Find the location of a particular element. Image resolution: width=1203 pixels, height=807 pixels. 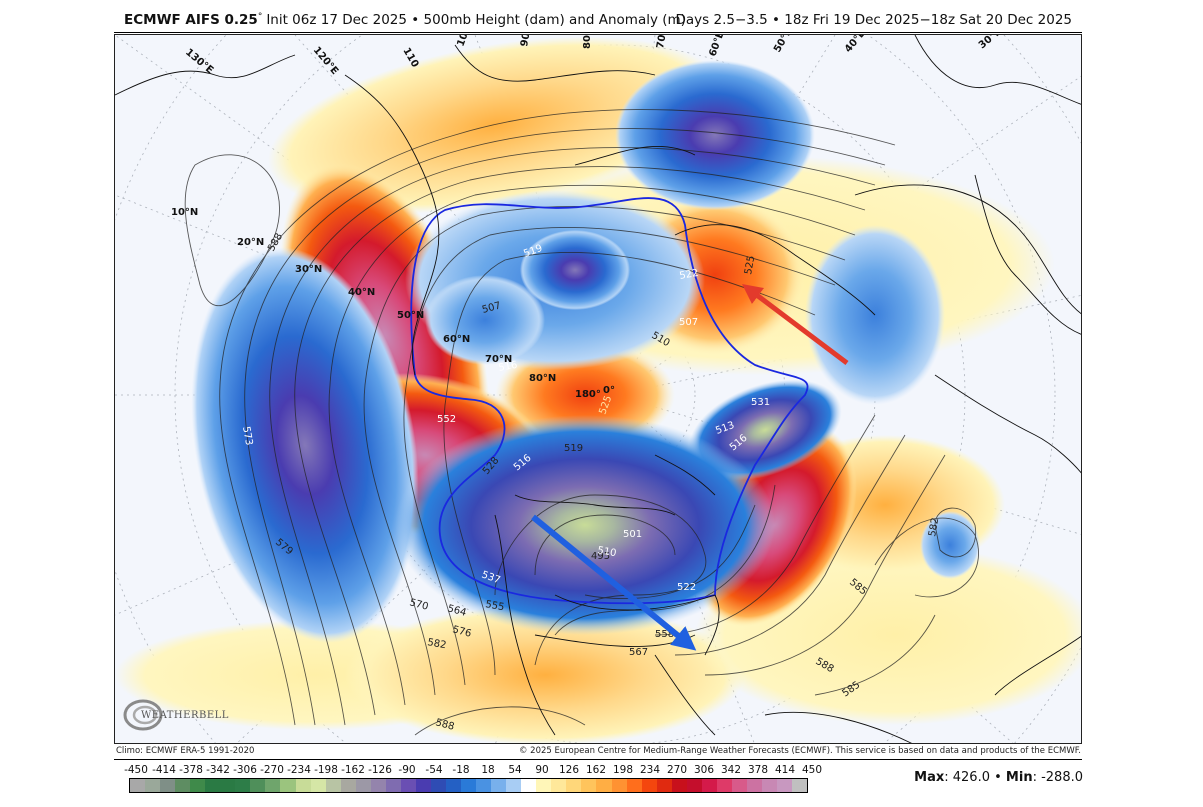

lon-label: 80°E is located at coordinates (587, 42).